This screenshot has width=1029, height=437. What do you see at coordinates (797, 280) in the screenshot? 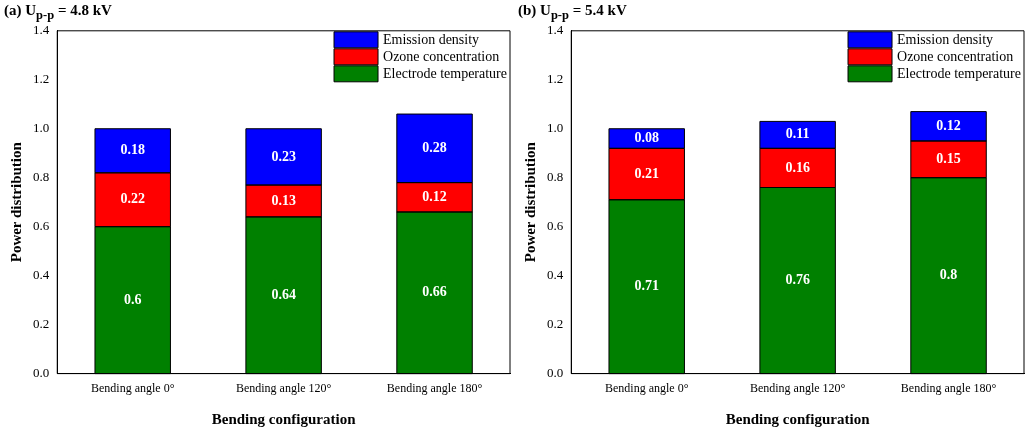
I see `data-label: 0.76` at bounding box center [797, 280].